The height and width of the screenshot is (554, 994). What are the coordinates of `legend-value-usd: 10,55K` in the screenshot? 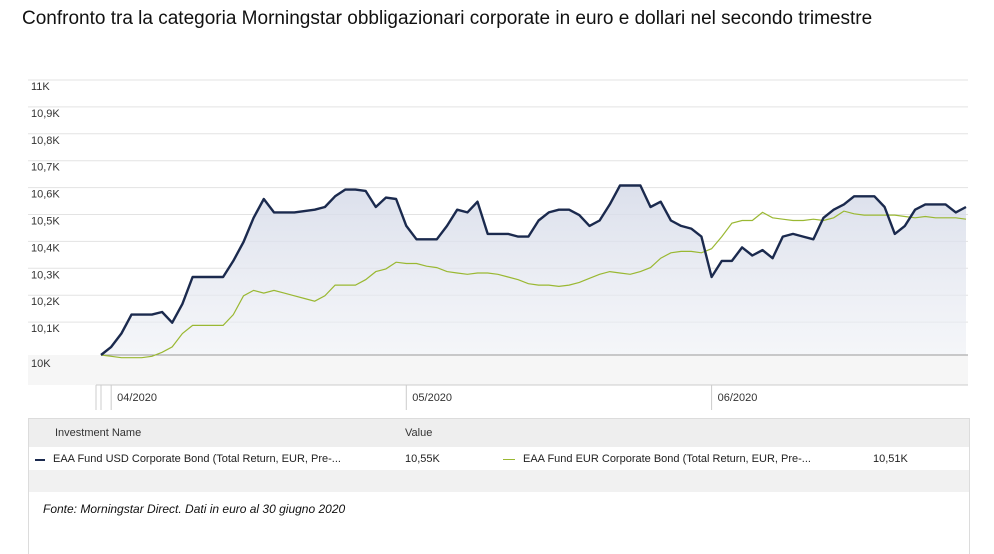 It's located at (422, 459).